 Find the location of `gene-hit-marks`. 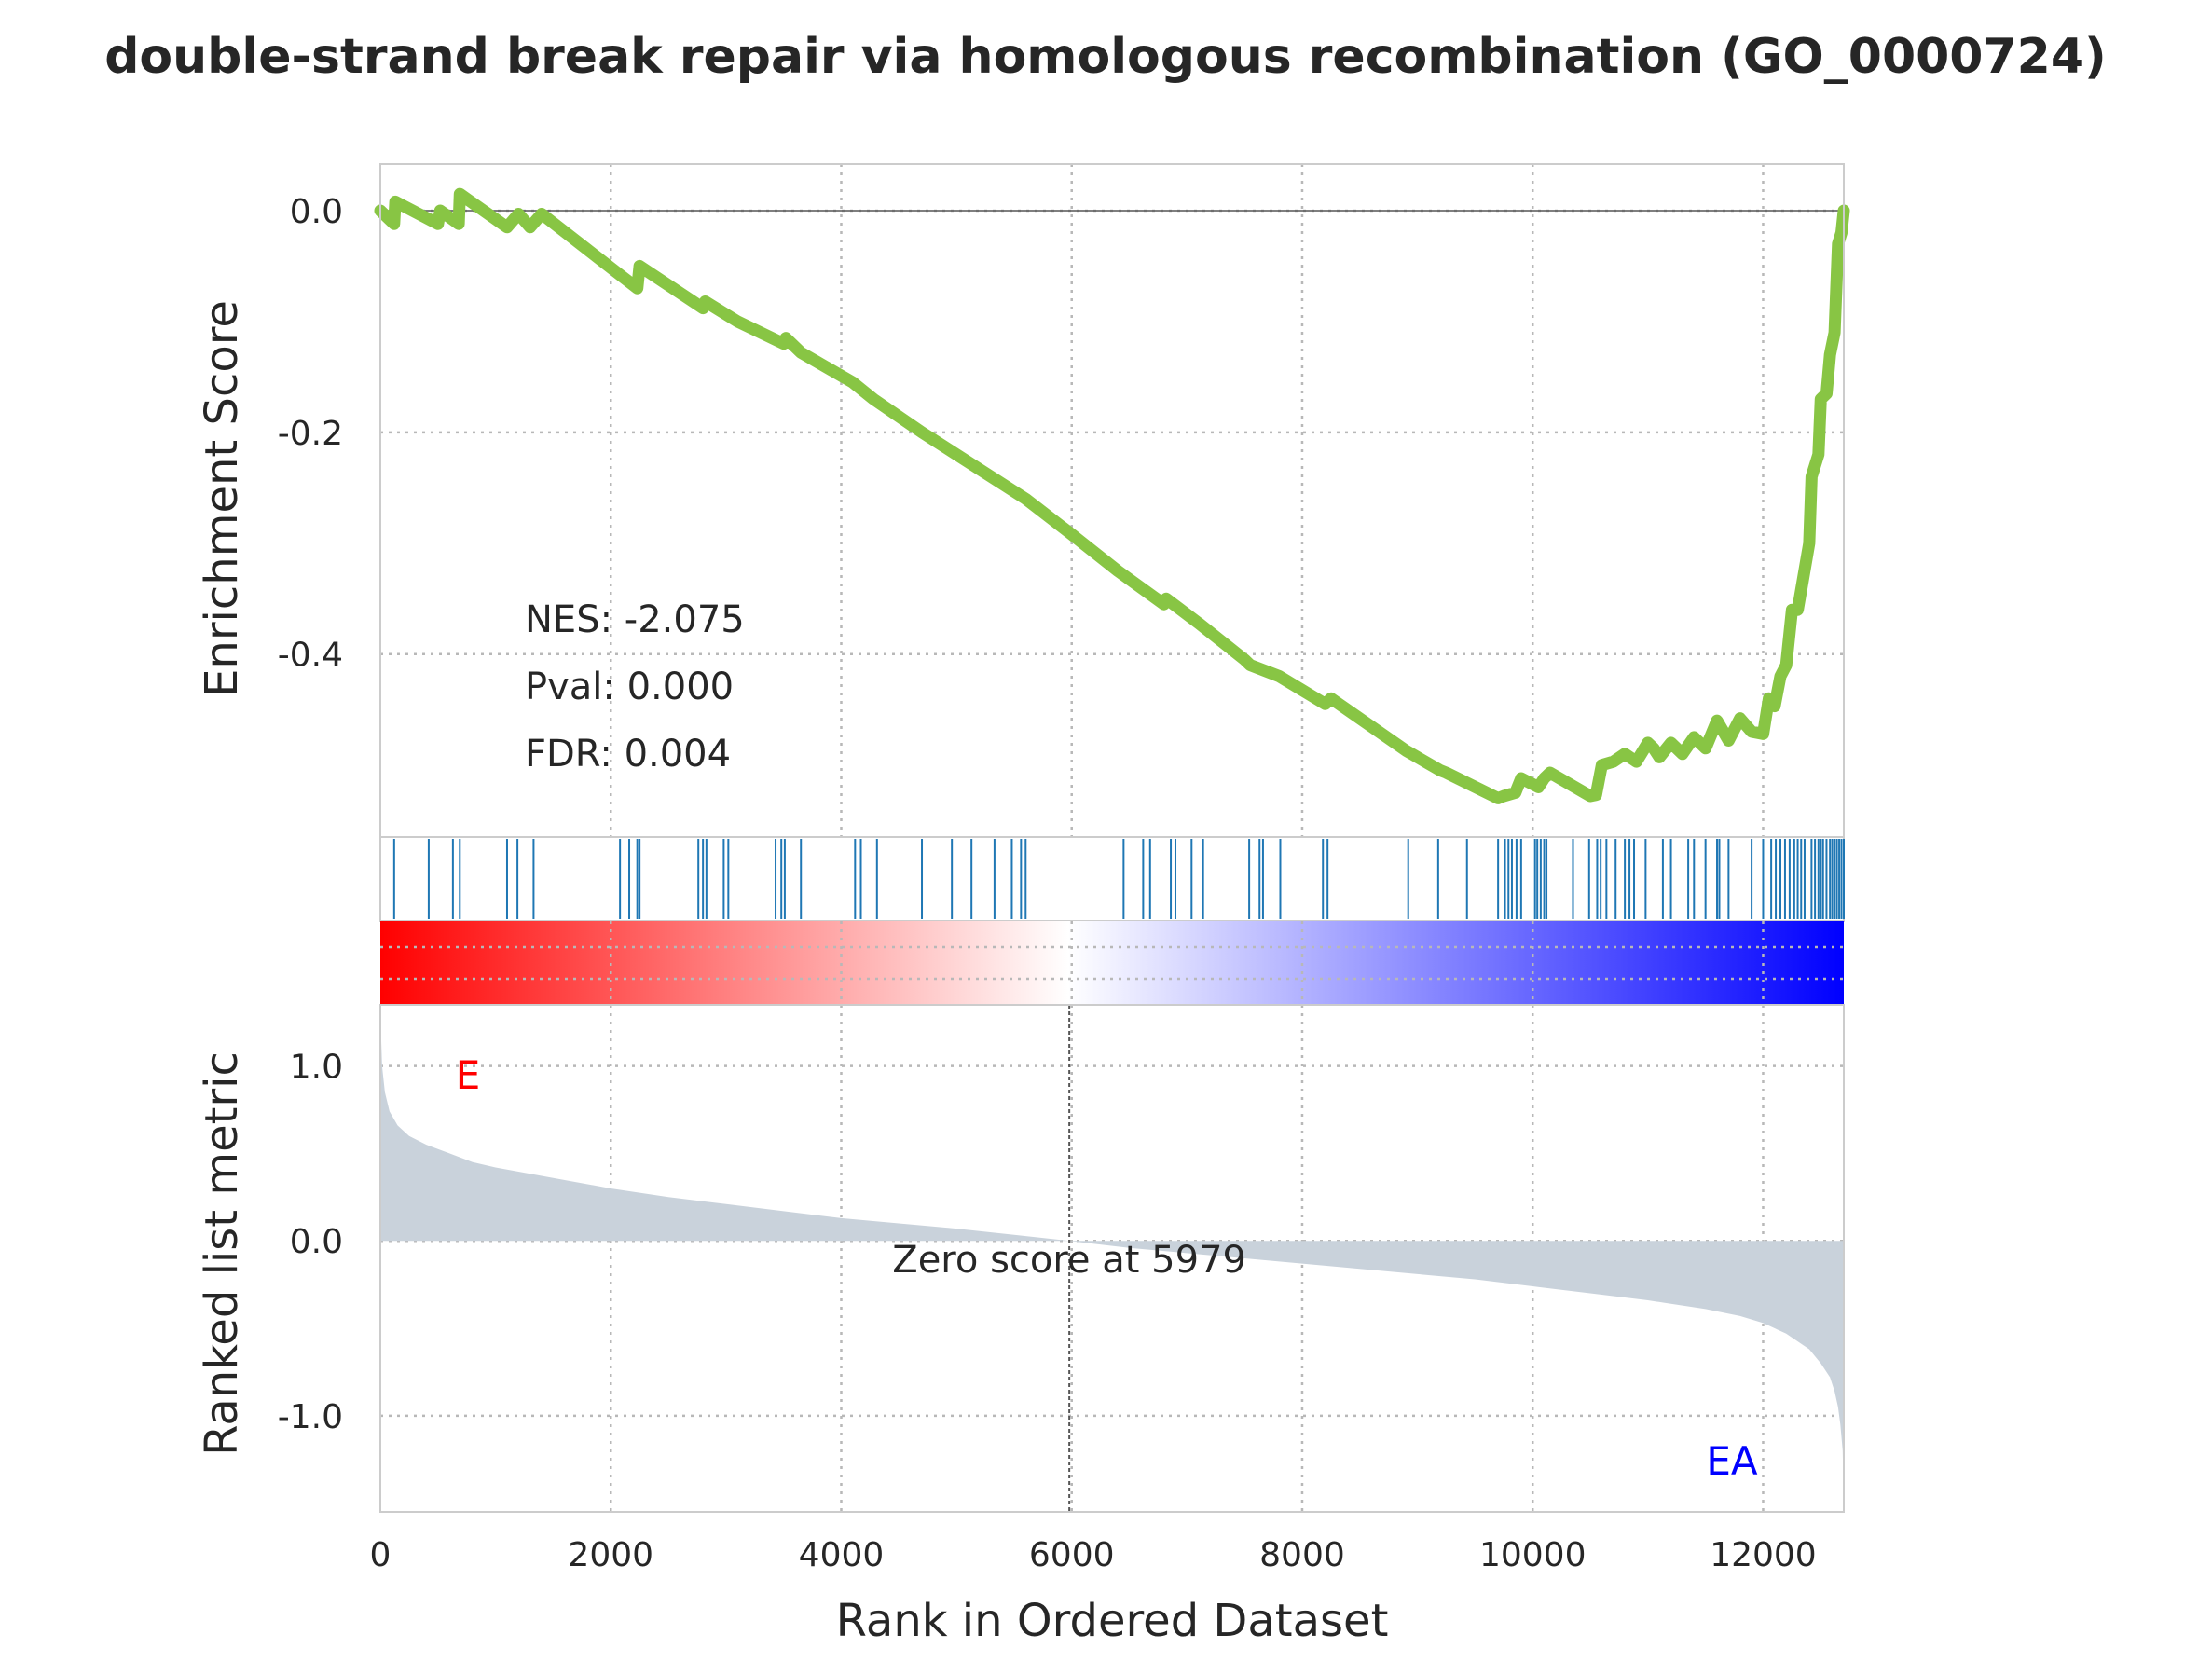

gene-hit-marks is located at coordinates (1118, 879).